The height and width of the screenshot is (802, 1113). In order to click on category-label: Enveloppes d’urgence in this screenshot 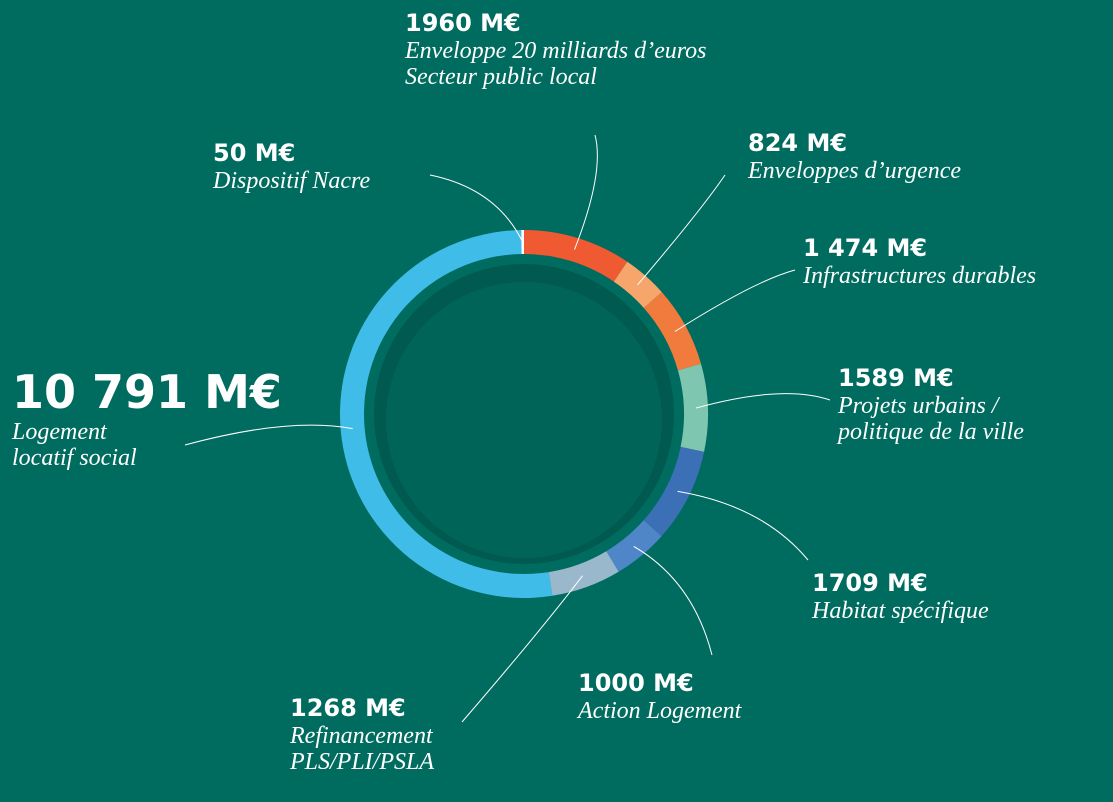, I will do `click(855, 171)`.